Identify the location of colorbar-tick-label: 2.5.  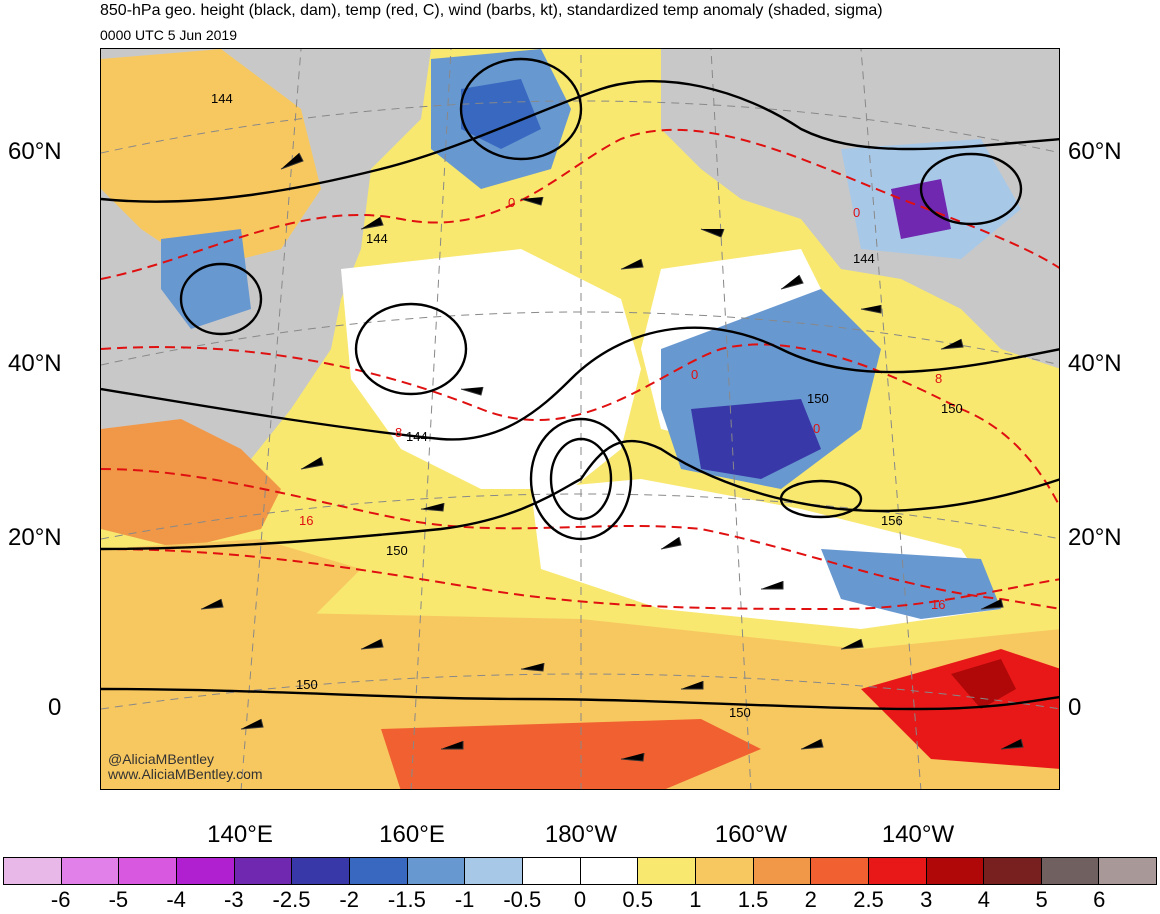
(868, 899).